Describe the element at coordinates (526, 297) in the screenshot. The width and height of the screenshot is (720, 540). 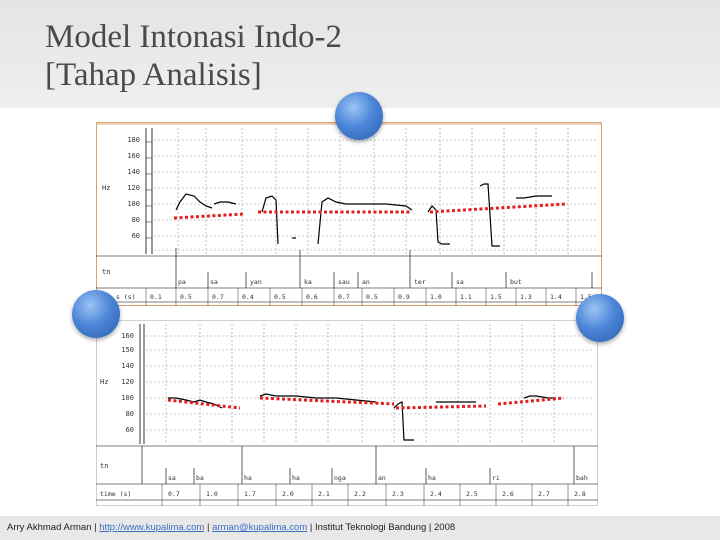
I see `time-top-12: 1.3` at that location.